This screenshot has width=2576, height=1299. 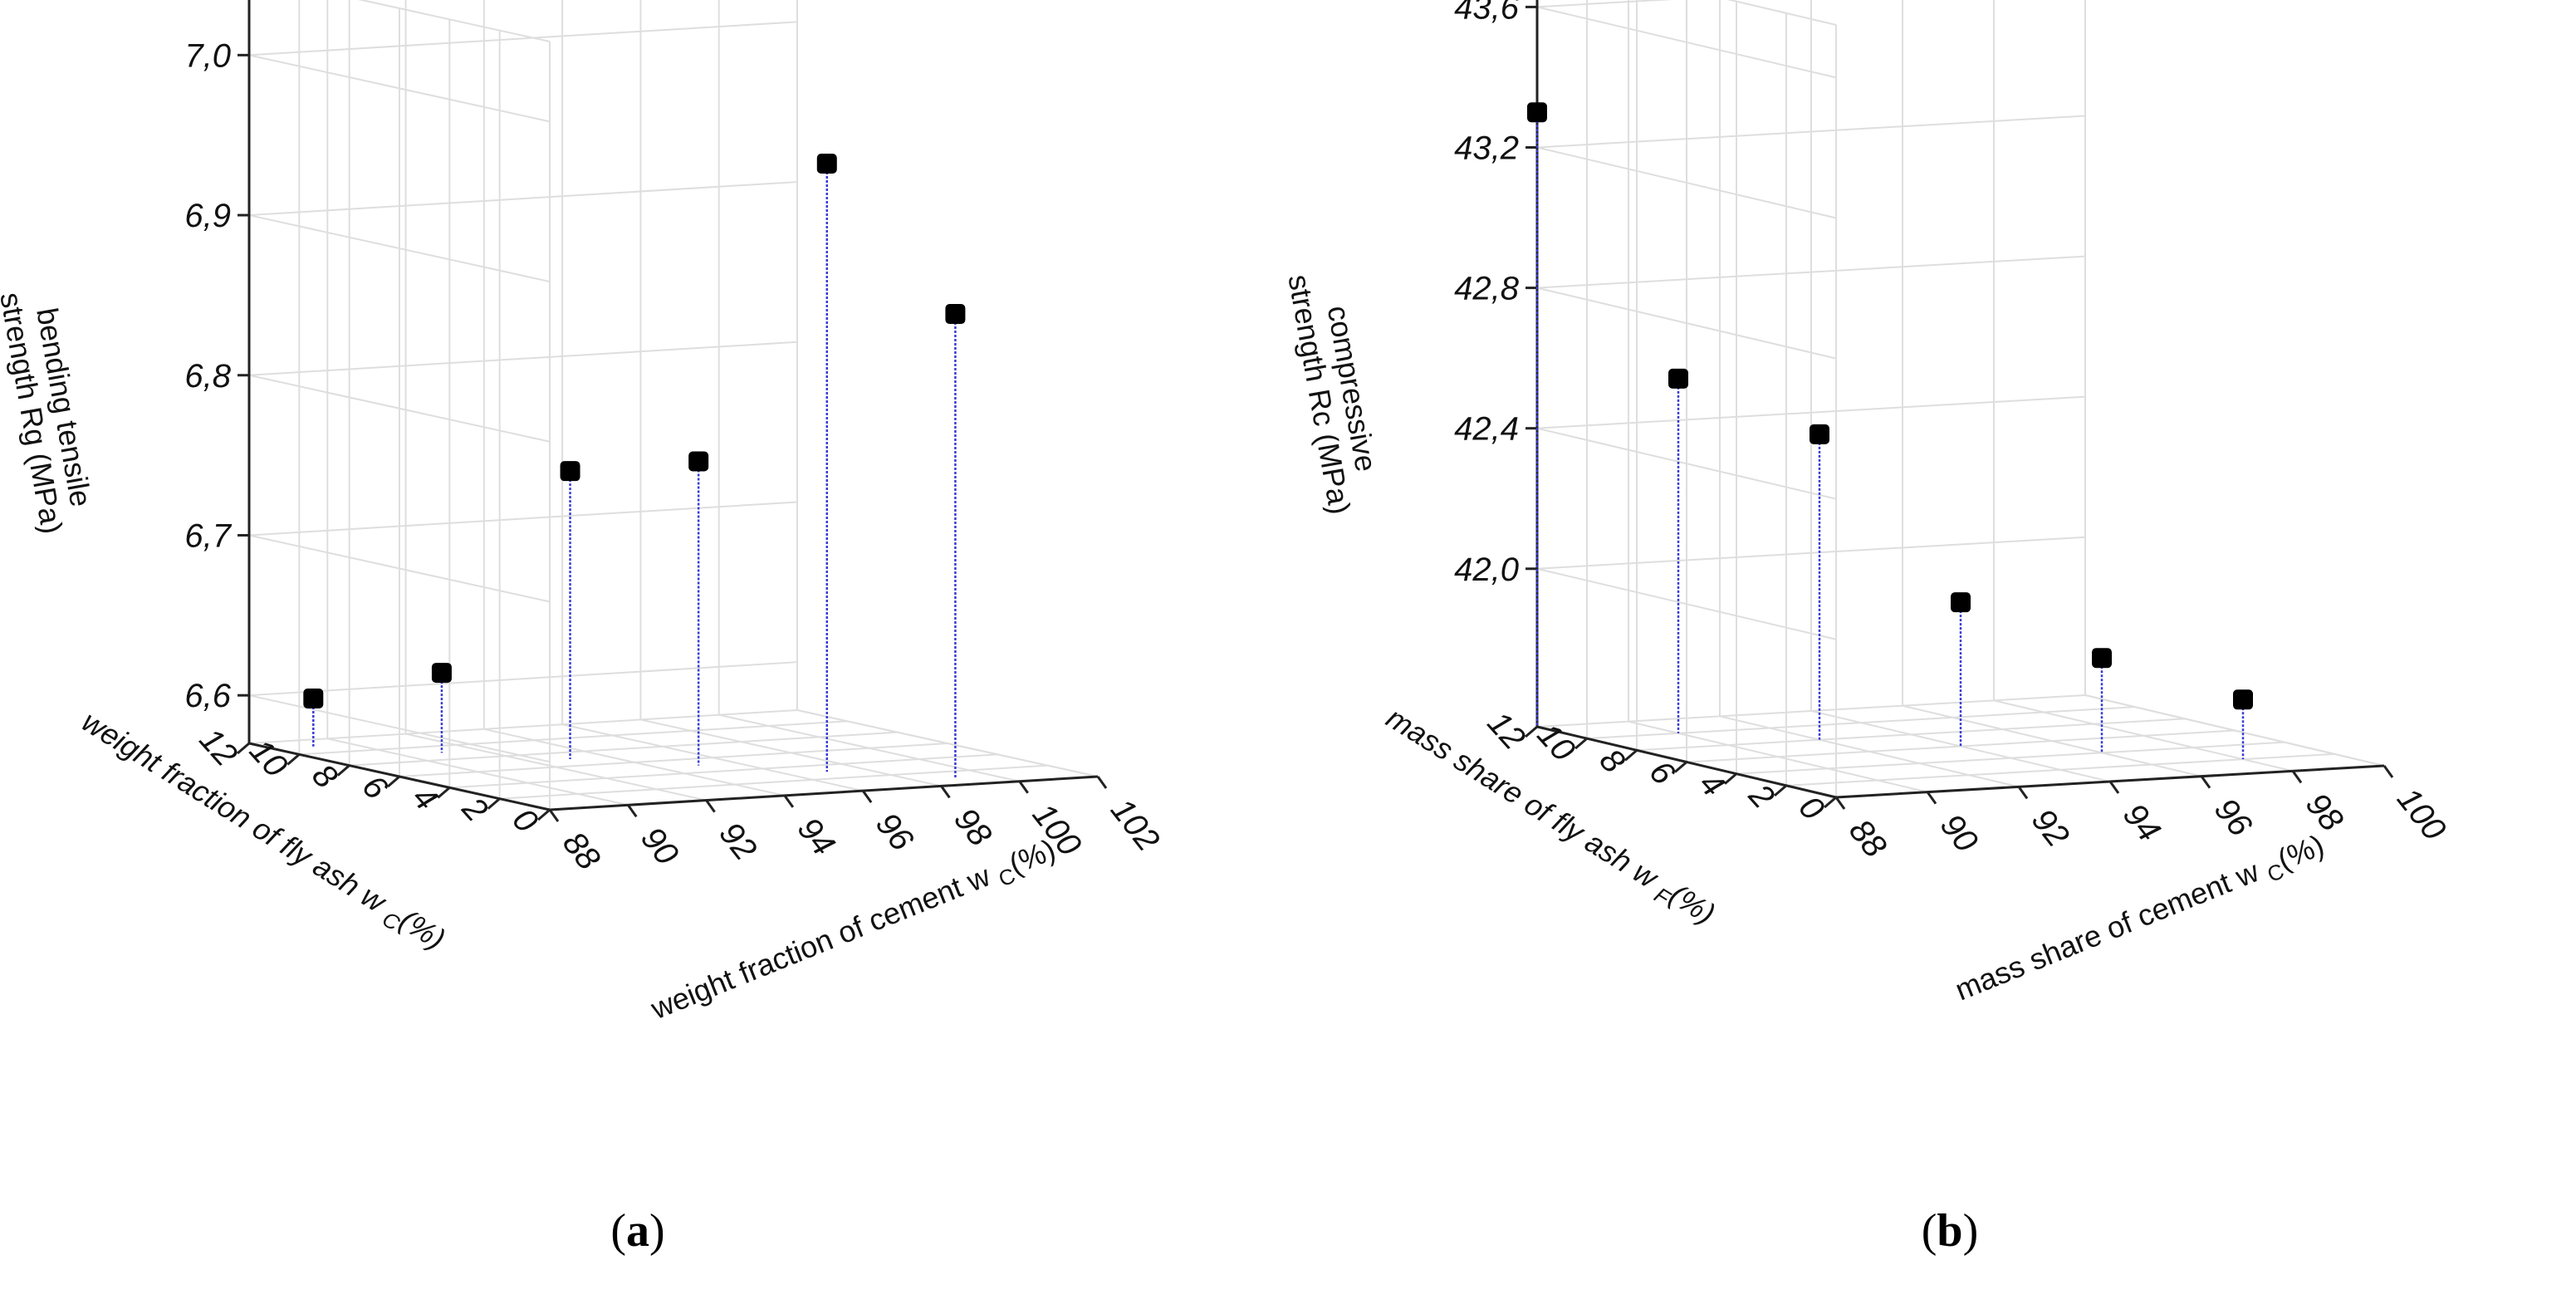 I want to click on chart-b-z-tick-label-2: 42,8, so click(x=1487, y=289).